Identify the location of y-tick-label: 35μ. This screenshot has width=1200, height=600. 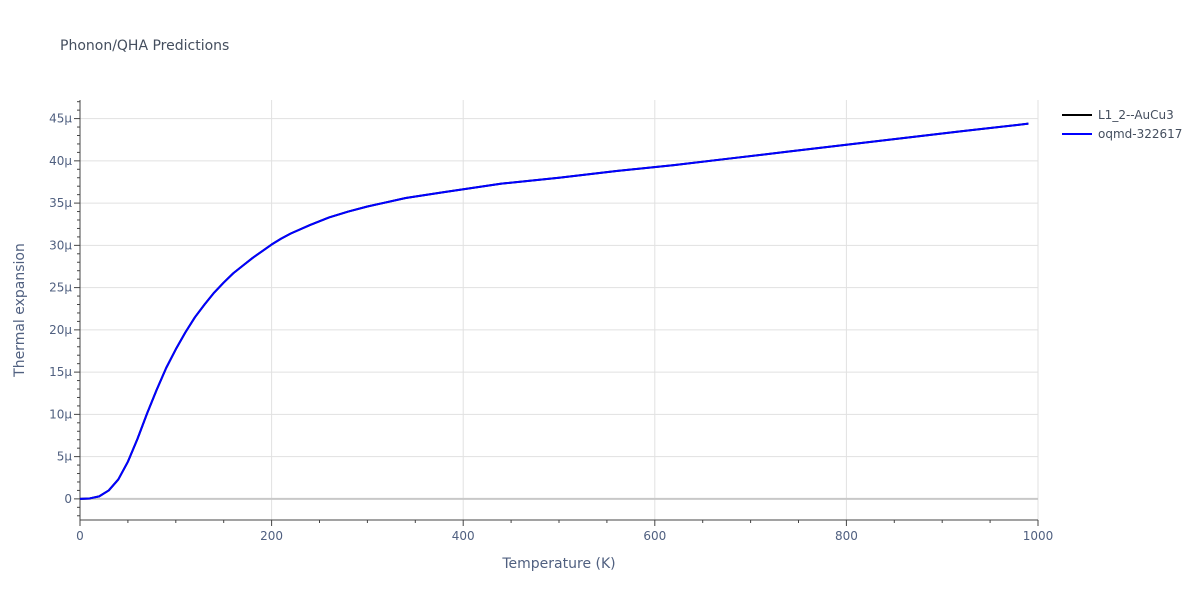
(60, 203).